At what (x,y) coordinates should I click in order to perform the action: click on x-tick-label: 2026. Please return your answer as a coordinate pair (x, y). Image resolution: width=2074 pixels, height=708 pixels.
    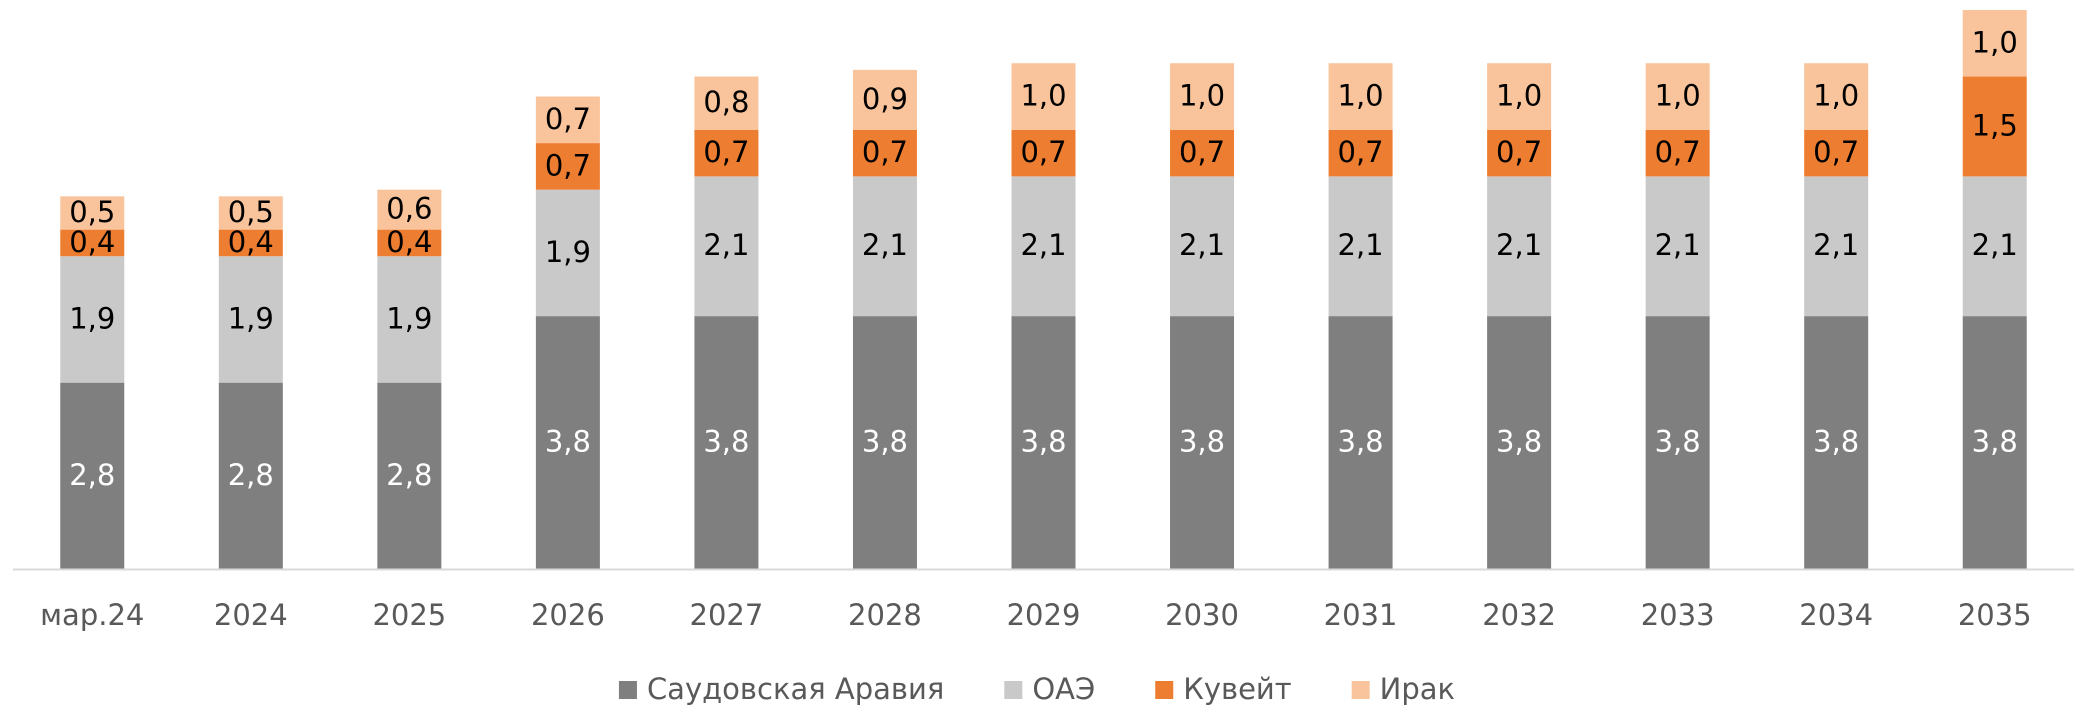
    Looking at the image, I should click on (568, 615).